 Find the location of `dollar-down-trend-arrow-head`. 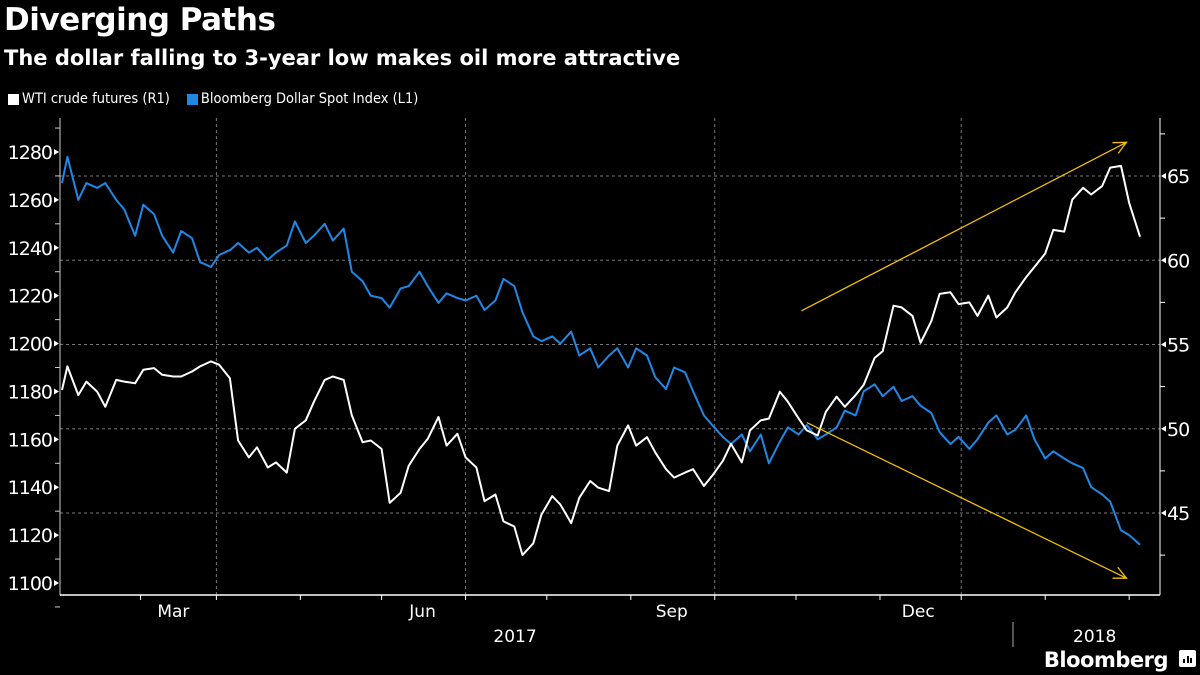

dollar-down-trend-arrow-head is located at coordinates (1120, 572).